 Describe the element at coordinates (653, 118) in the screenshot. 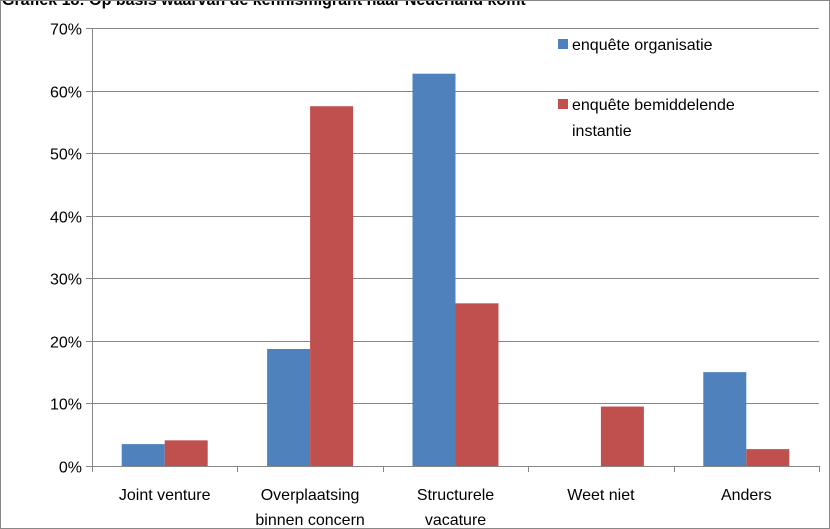

I see `legend-label-2: enquête bemiddelende instantie` at that location.